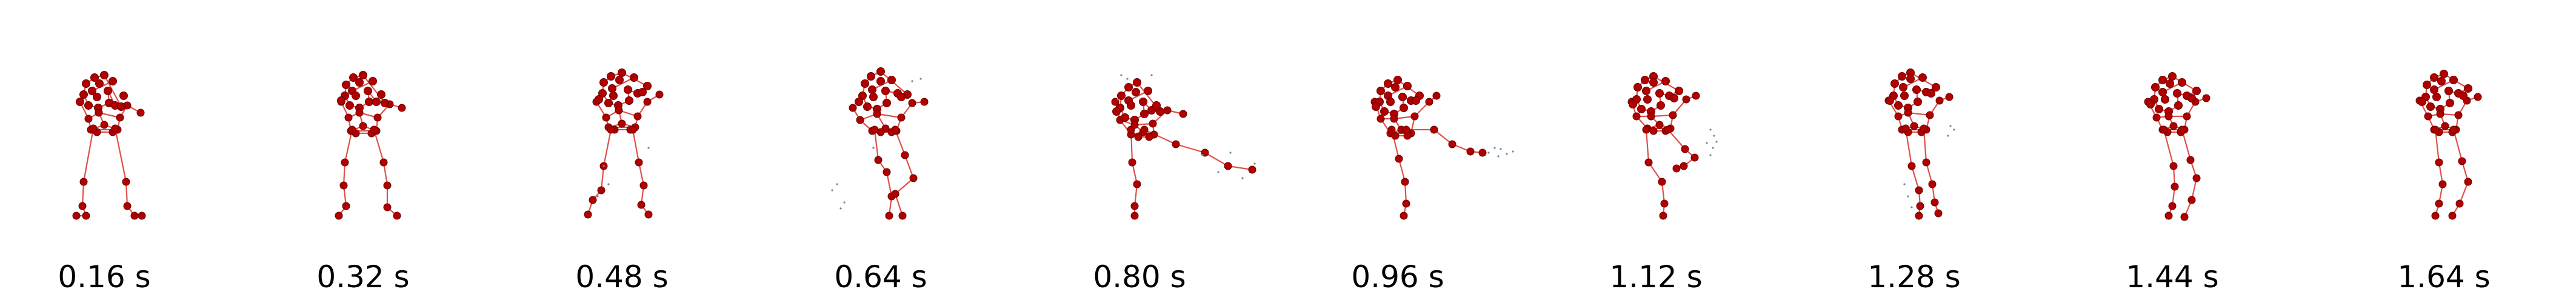  What do you see at coordinates (889, 116) in the screenshot?
I see `shoulder-link` at bounding box center [889, 116].